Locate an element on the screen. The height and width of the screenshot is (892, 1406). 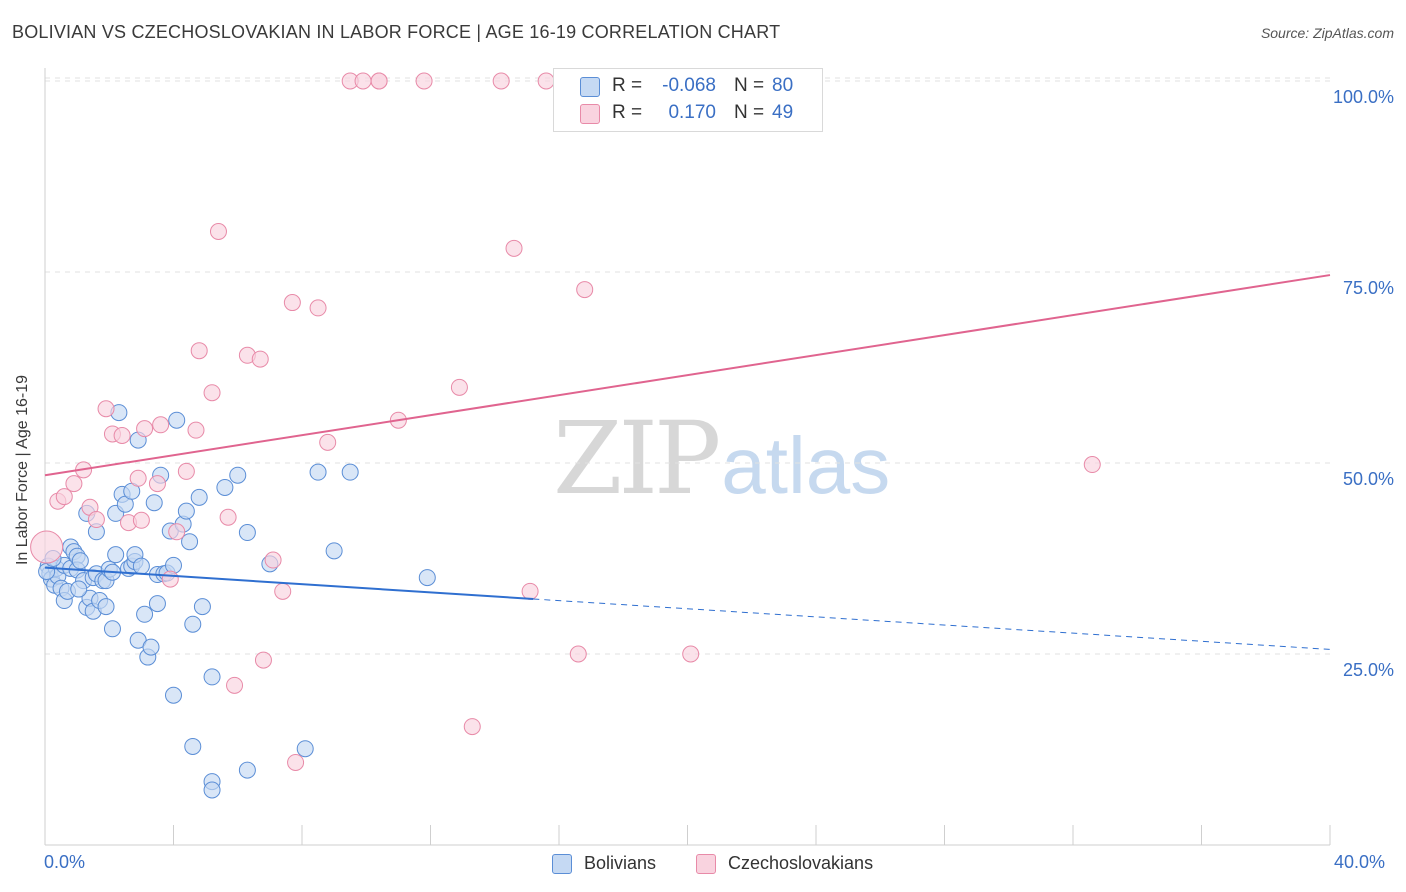
y-tick-label-50: 50.0% is located at coordinates (1368, 479).